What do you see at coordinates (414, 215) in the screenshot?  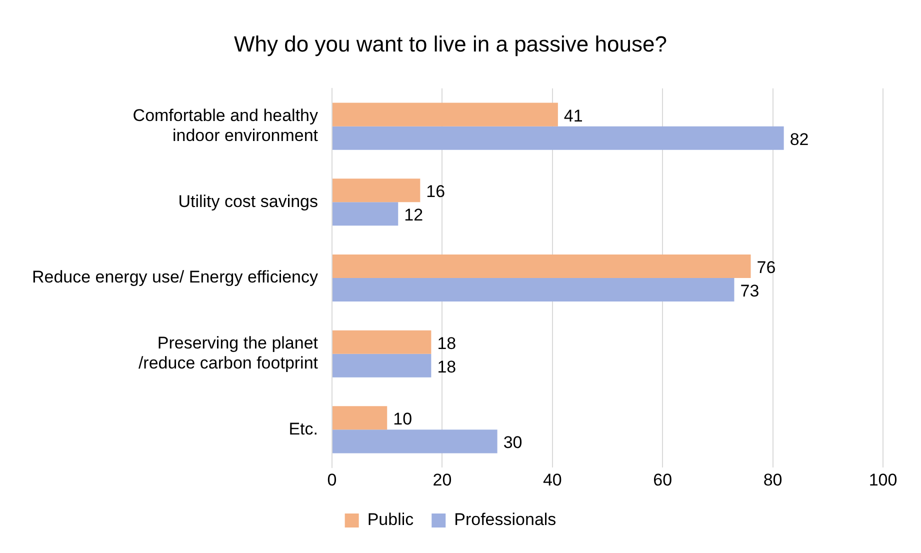 I see `data-label: 12` at bounding box center [414, 215].